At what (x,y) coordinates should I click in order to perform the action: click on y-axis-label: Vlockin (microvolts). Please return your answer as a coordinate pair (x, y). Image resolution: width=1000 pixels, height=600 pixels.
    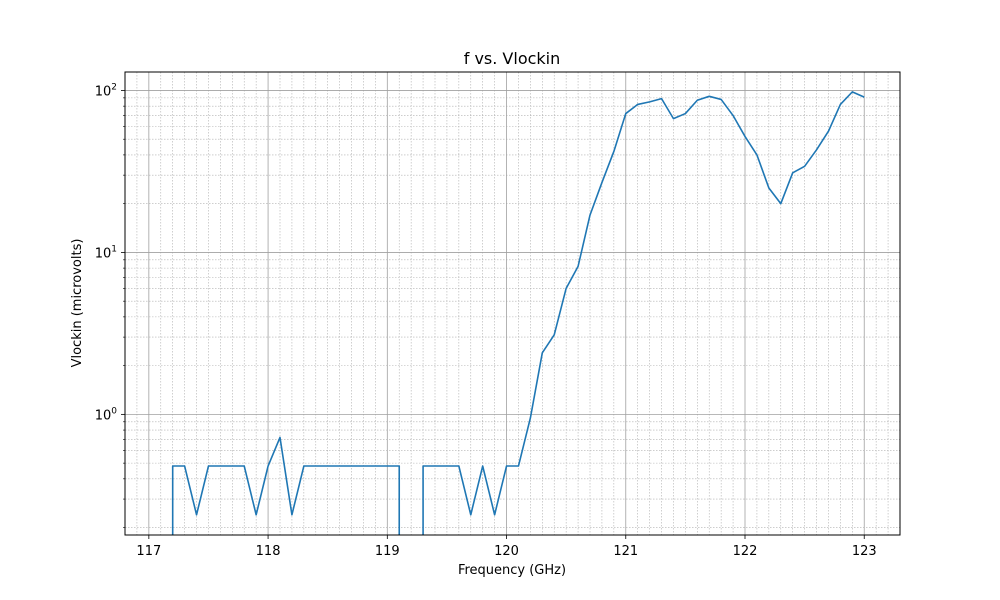
    Looking at the image, I should click on (77, 303).